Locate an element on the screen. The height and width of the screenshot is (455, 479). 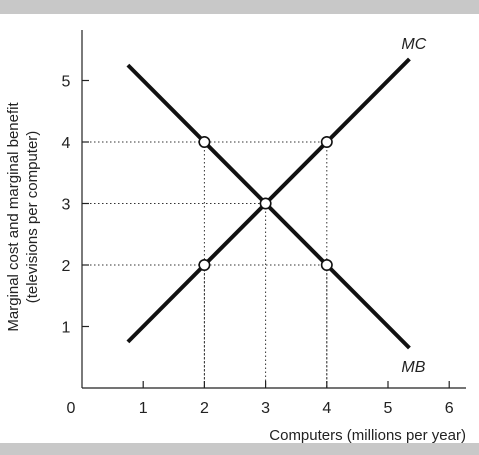
points is located at coordinates (265, 203).